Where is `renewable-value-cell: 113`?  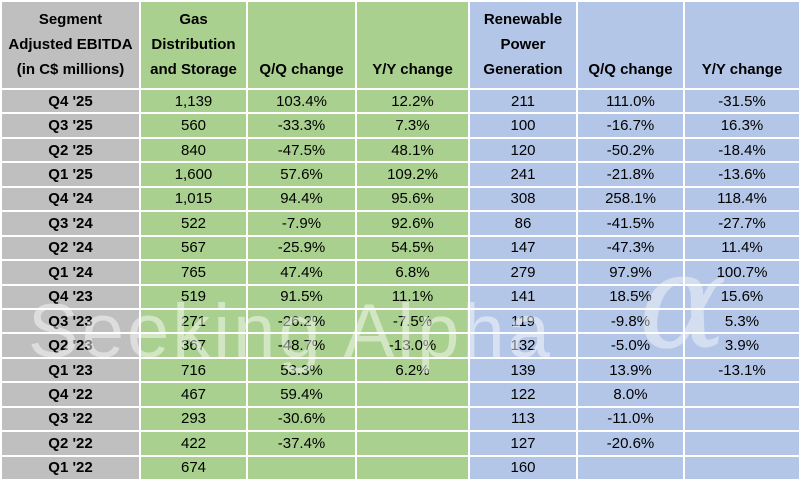
renewable-value-cell: 113 is located at coordinates (523, 419).